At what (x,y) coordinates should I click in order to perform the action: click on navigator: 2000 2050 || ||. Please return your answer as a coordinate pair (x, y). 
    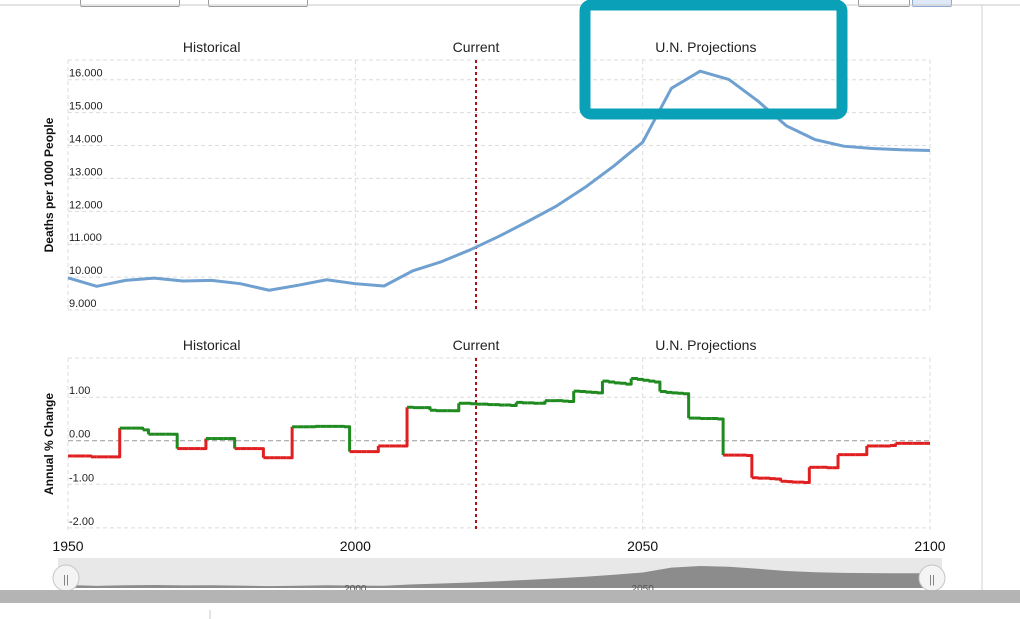
    Looking at the image, I should click on (499, 576).